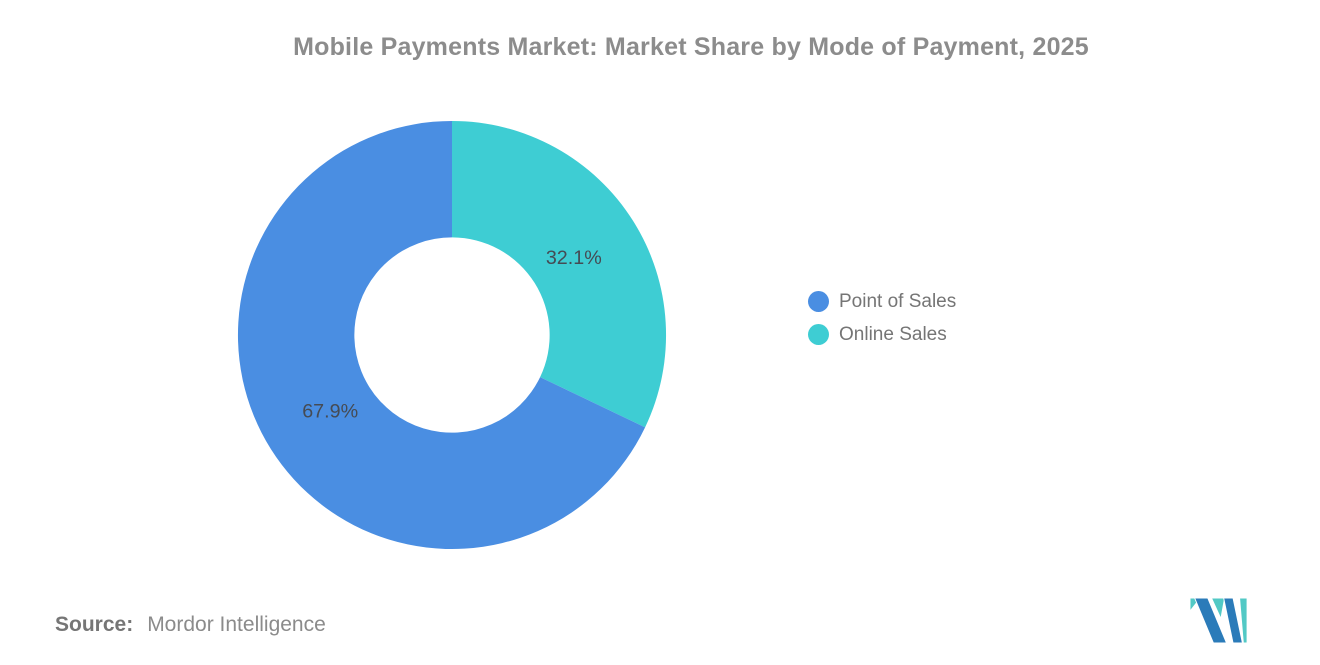 This screenshot has height=665, width=1320. Describe the element at coordinates (330, 412) in the screenshot. I see `slice-label-point-of-sales: 67.9%` at that location.